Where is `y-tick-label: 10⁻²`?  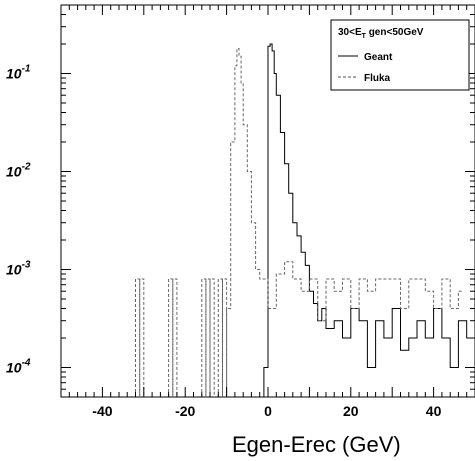 y-tick-label: 10⁻² is located at coordinates (18, 171).